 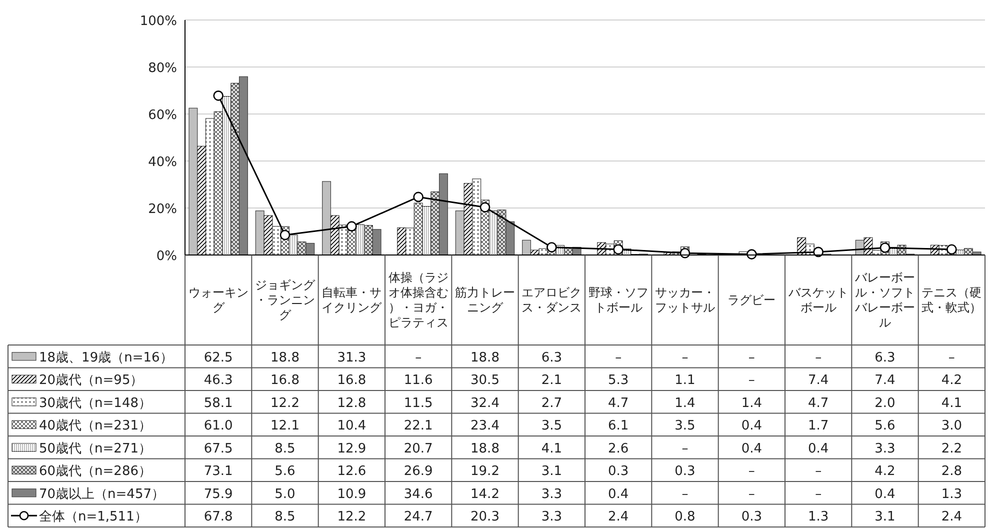 I want to click on data-label: 26.9, so click(x=418, y=472).